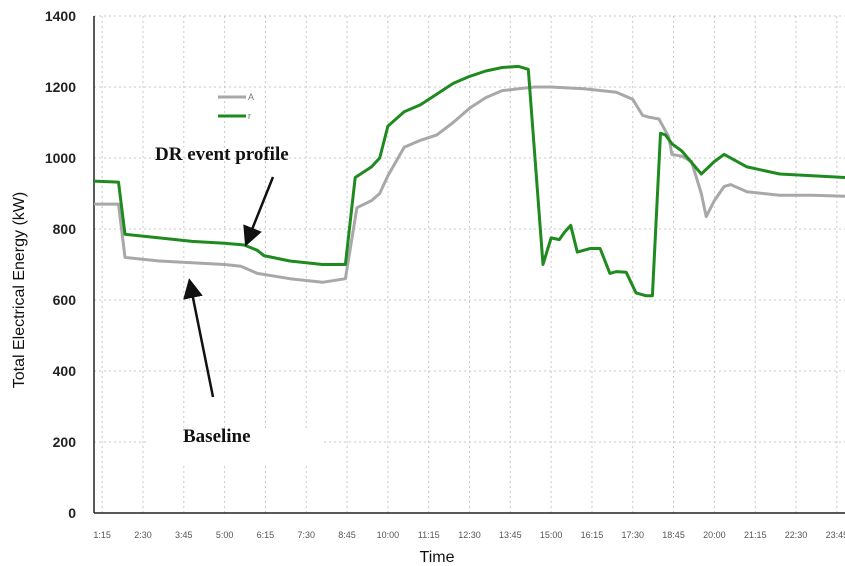 The width and height of the screenshot is (845, 566). I want to click on legend-label-a: A, so click(251, 97).